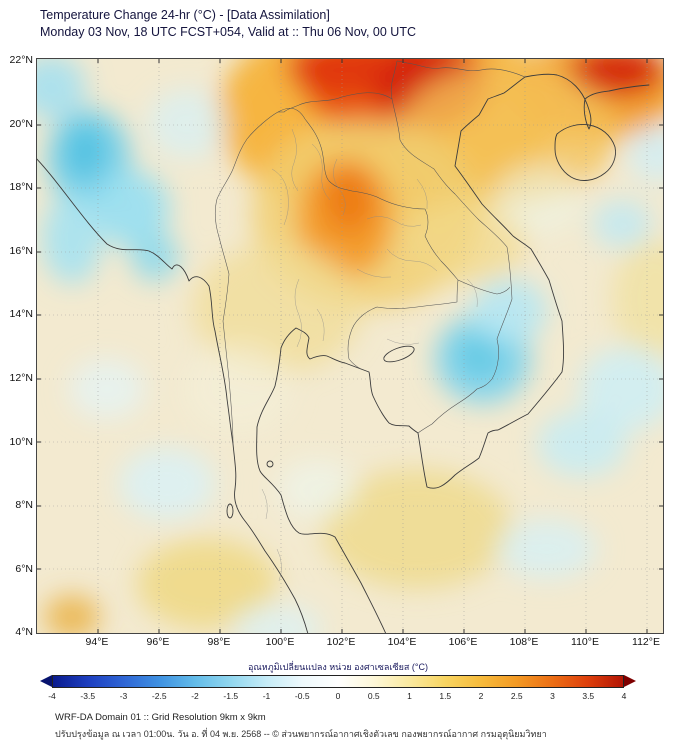 The width and height of the screenshot is (676, 756). What do you see at coordinates (481, 696) in the screenshot?
I see `colorbar-tick: 2` at bounding box center [481, 696].